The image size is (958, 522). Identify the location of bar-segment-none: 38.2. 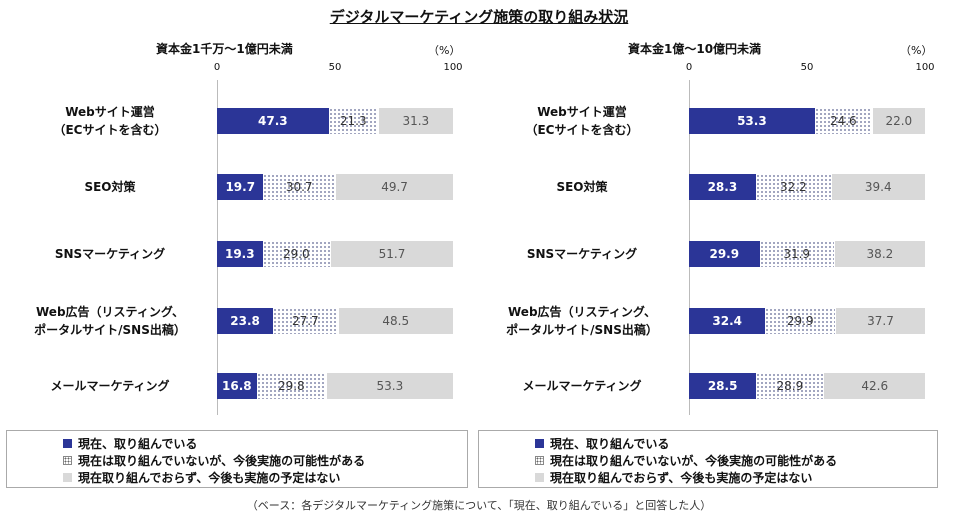
(879, 254).